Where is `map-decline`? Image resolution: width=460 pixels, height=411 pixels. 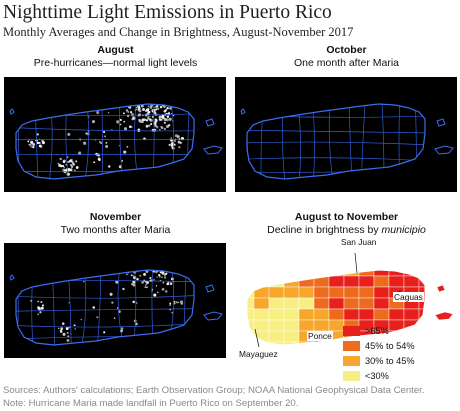 map-decline is located at coordinates (346, 303).